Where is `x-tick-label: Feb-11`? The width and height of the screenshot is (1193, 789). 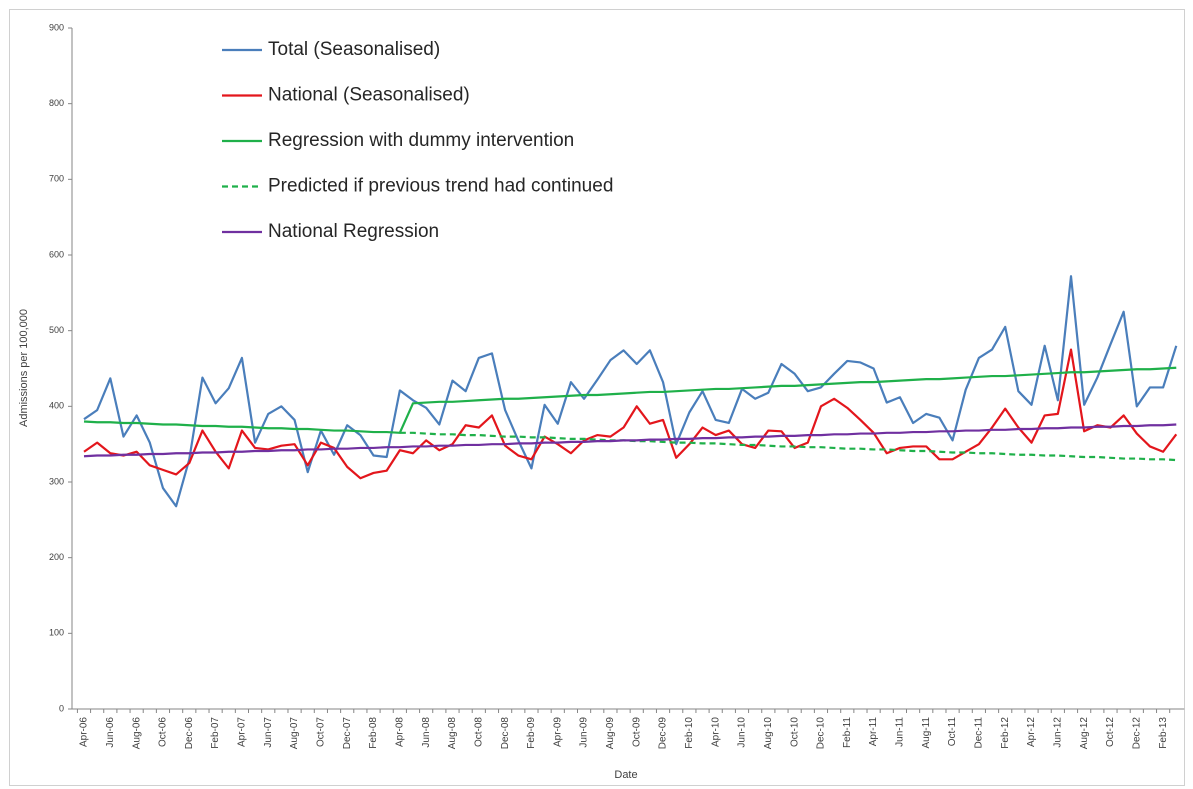 x-tick-label: Feb-11 is located at coordinates (847, 732).